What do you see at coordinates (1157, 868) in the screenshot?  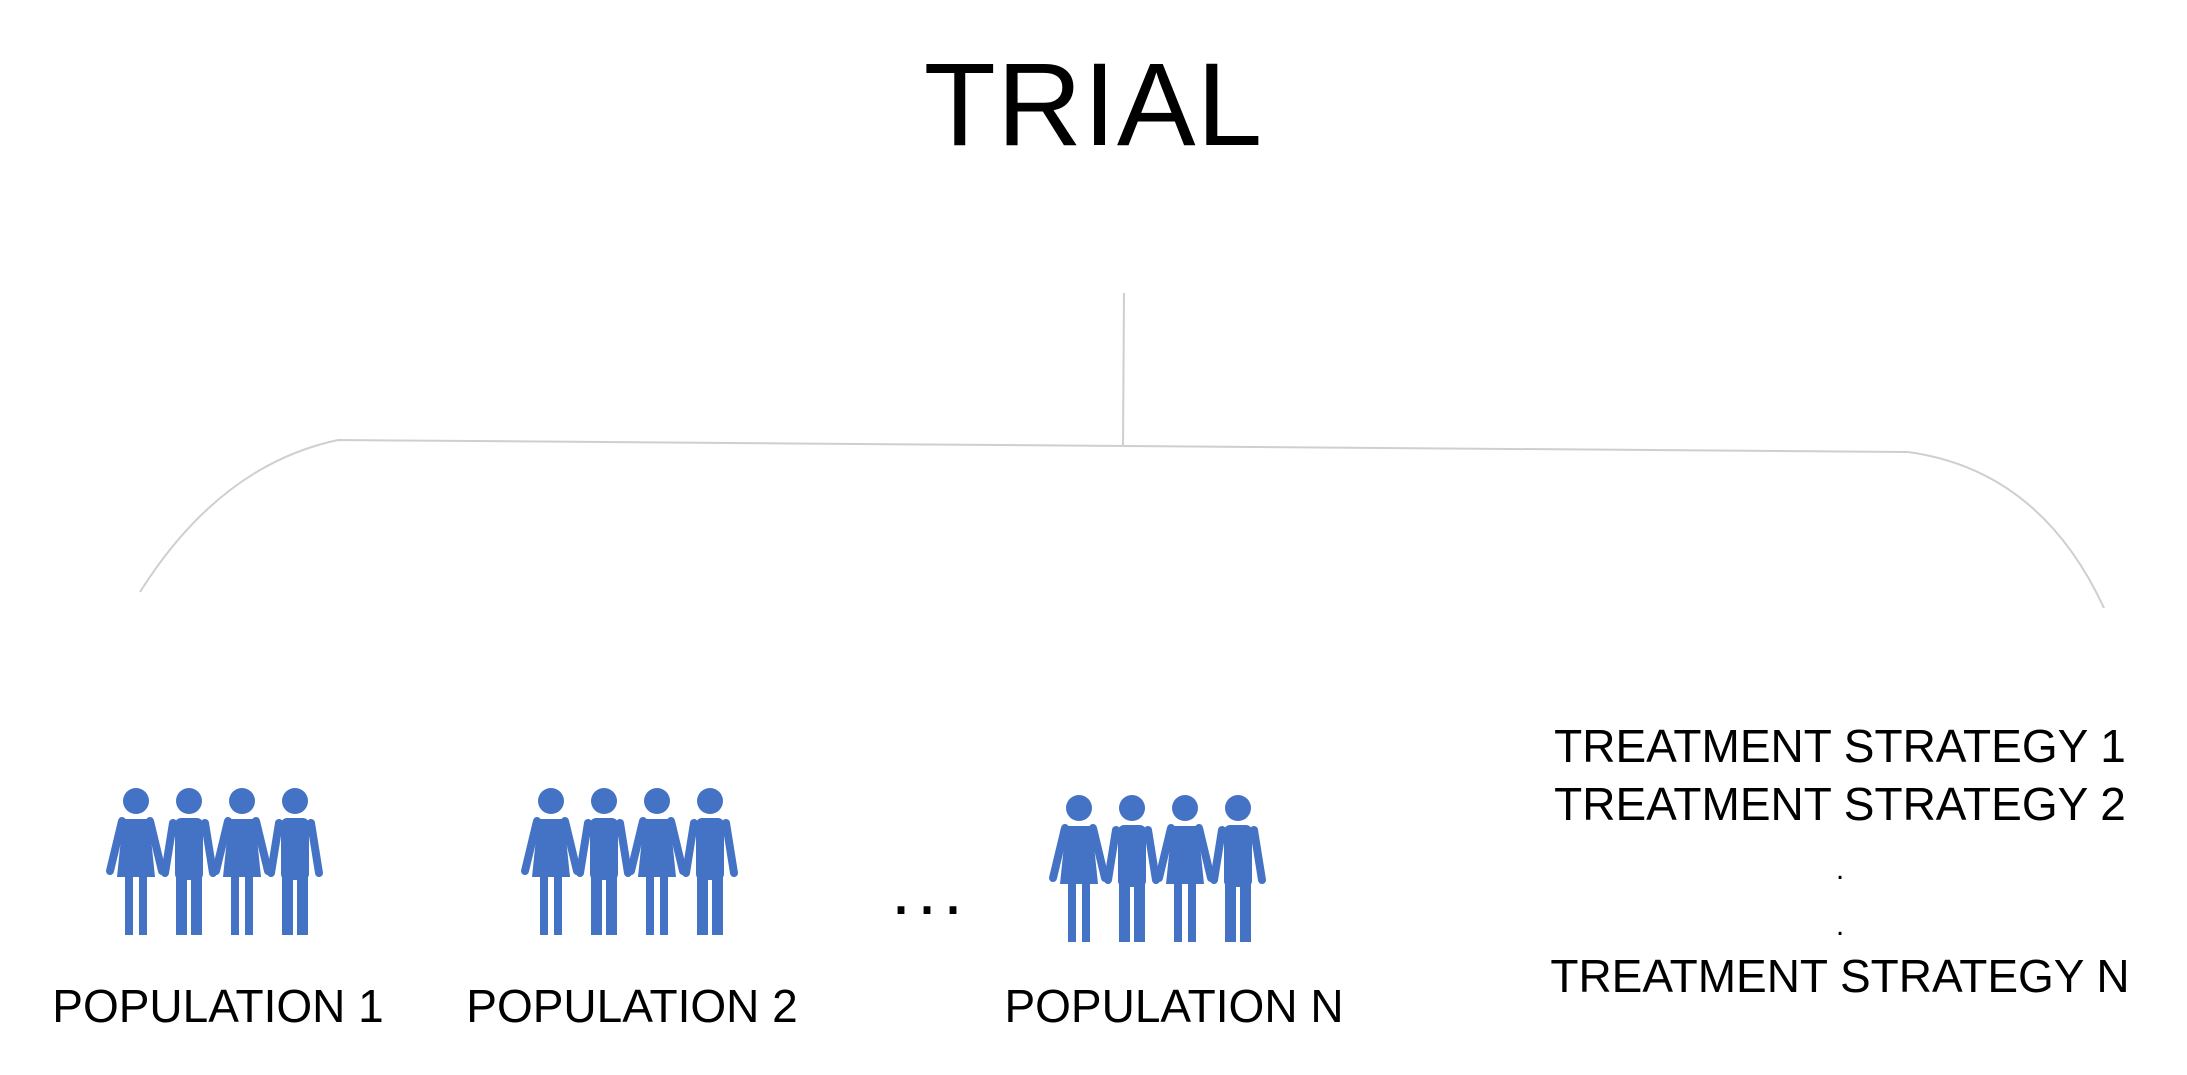 I see `population-n-people-icon` at bounding box center [1157, 868].